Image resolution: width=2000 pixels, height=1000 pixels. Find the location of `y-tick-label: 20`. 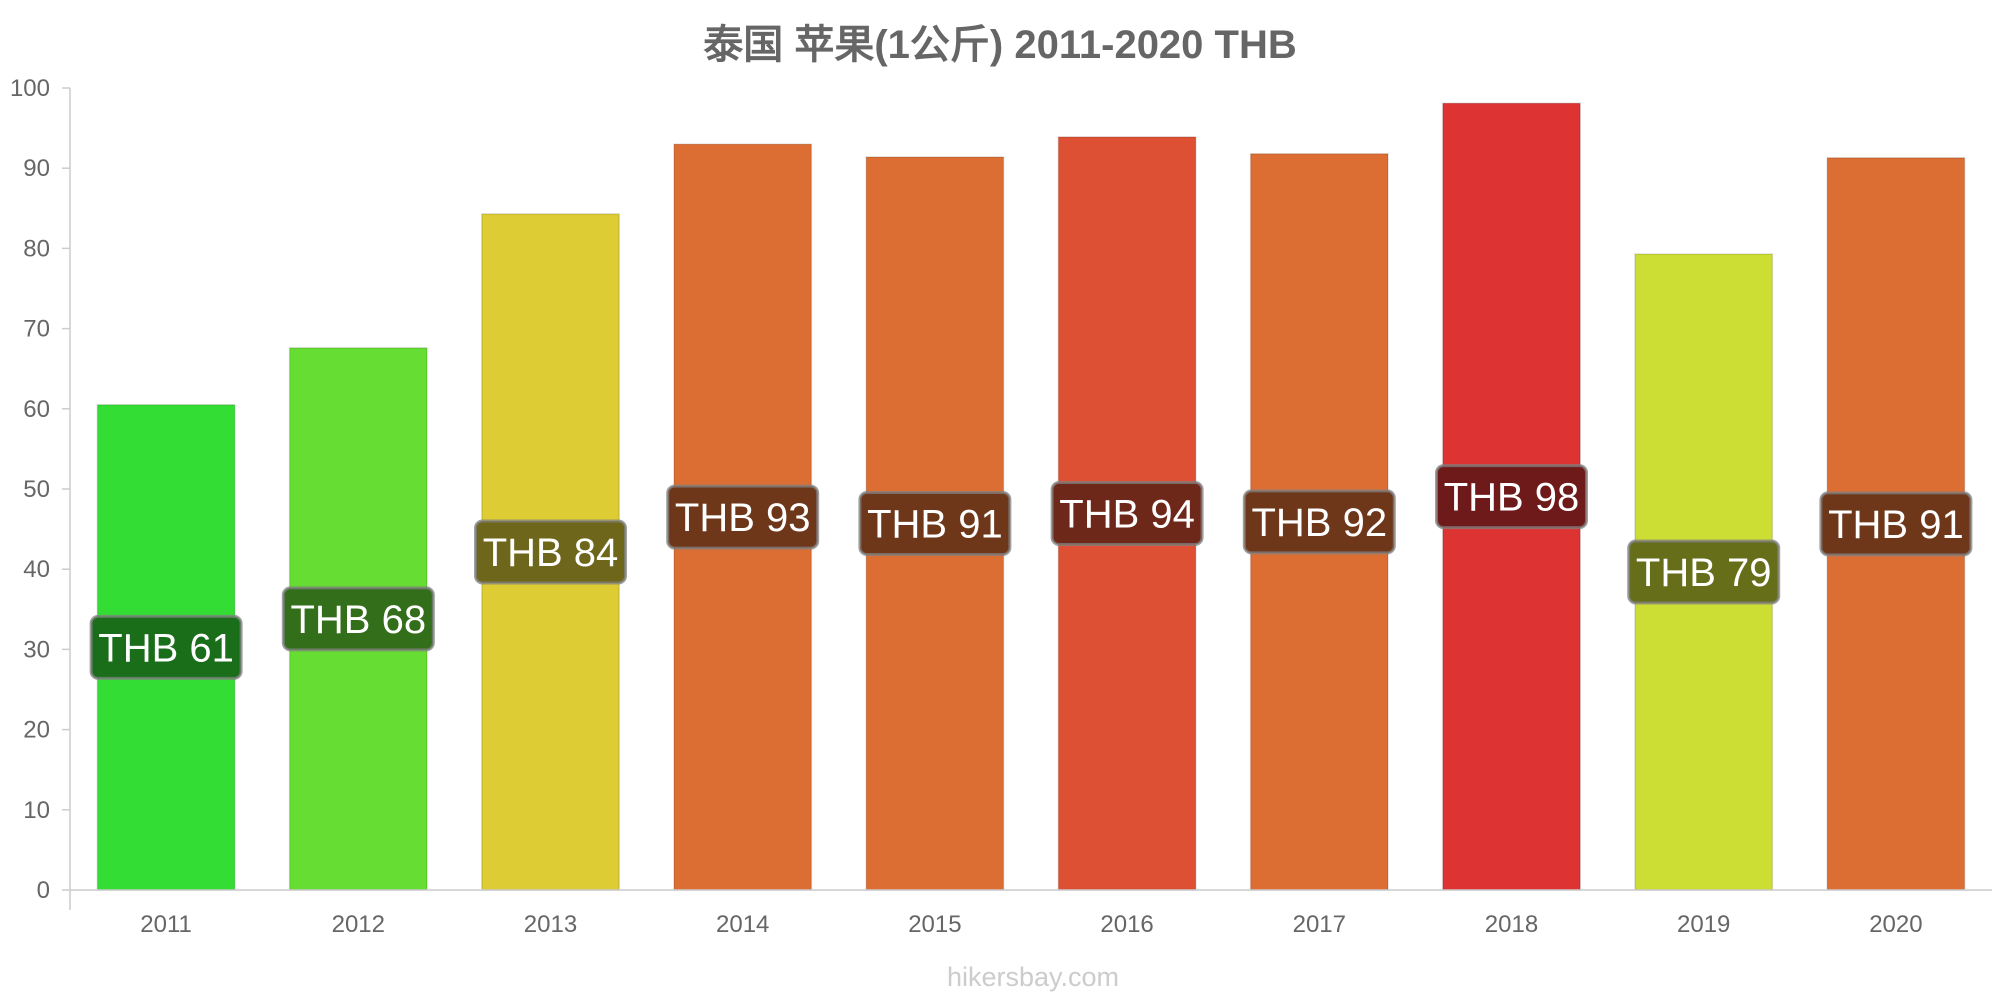

y-tick-label: 20 is located at coordinates (36, 730).